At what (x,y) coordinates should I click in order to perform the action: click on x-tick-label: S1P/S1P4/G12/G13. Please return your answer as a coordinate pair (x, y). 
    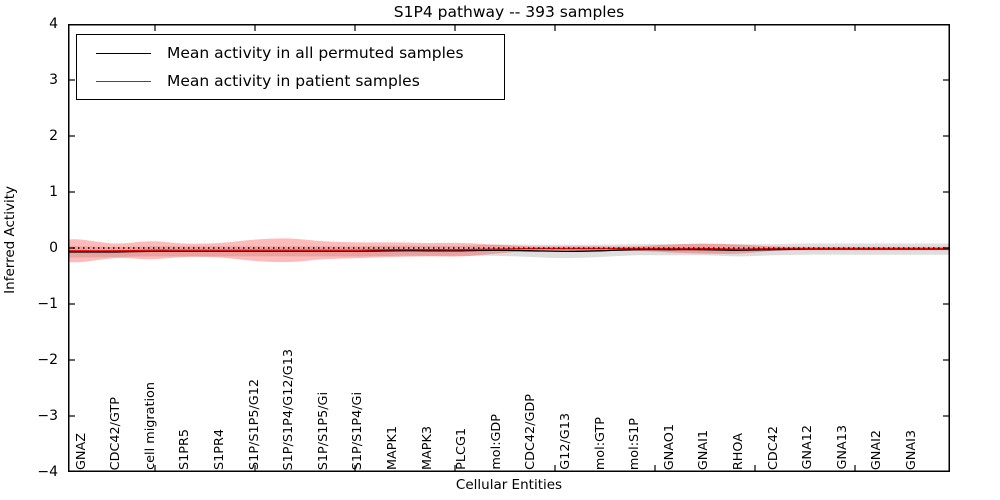
    Looking at the image, I should click on (289, 409).